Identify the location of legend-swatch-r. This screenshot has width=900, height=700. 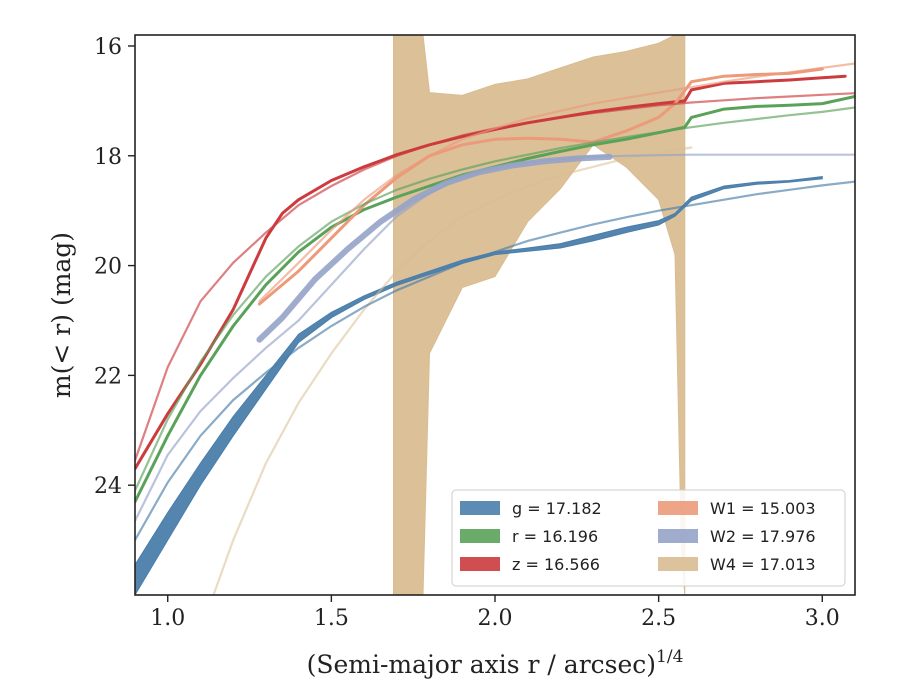
(480, 536).